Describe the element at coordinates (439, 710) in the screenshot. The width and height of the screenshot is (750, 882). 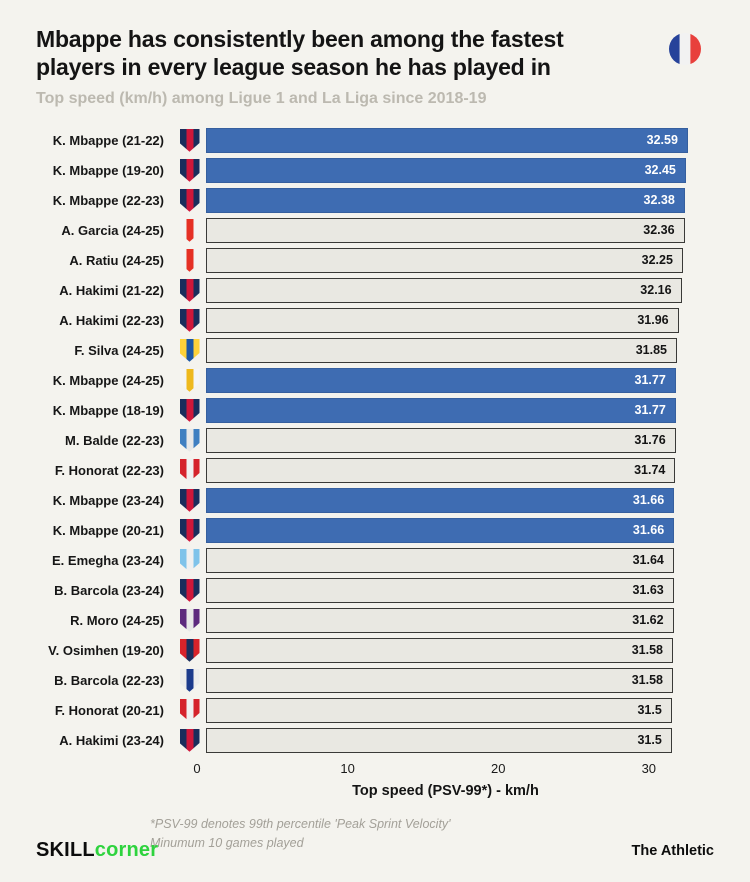
I see `bar: 31.5` at that location.